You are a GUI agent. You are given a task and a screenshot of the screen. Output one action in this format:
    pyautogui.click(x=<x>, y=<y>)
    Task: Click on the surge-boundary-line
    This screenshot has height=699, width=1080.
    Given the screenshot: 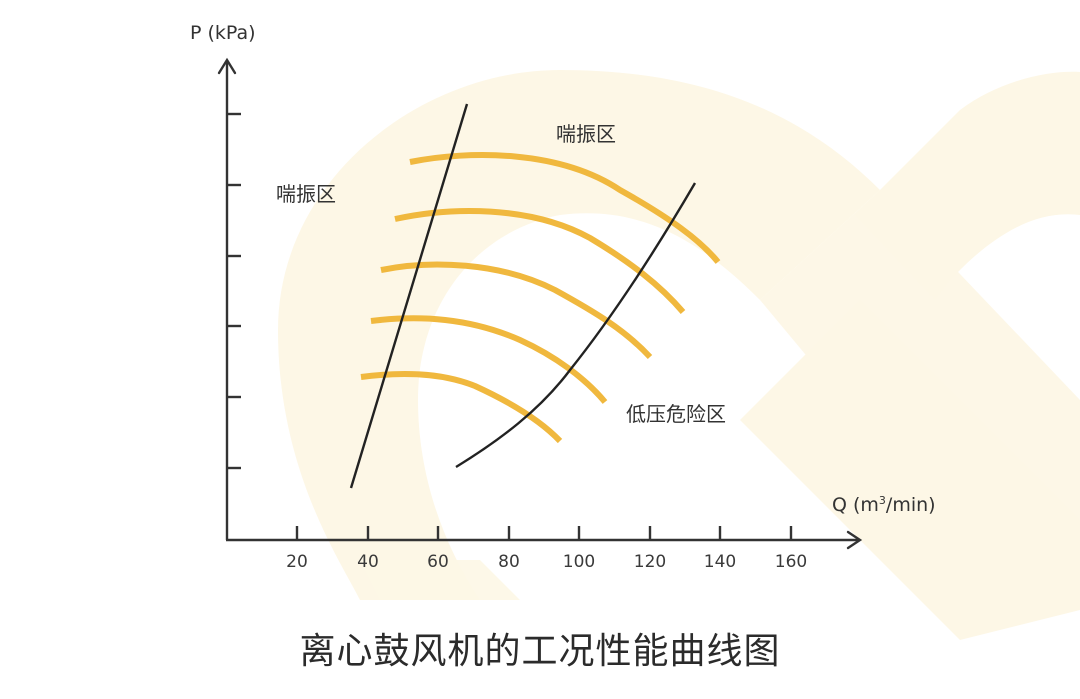 What is the action you would take?
    pyautogui.click(x=409, y=296)
    